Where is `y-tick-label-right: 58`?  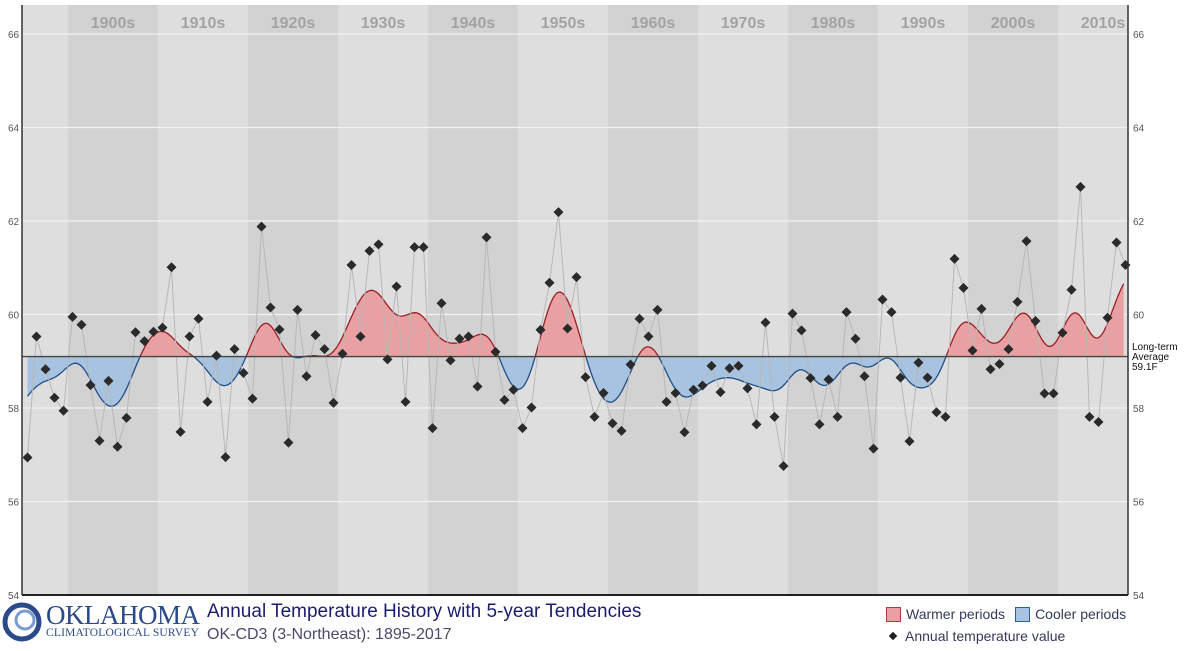
y-tick-label-right: 58 is located at coordinates (1139, 409).